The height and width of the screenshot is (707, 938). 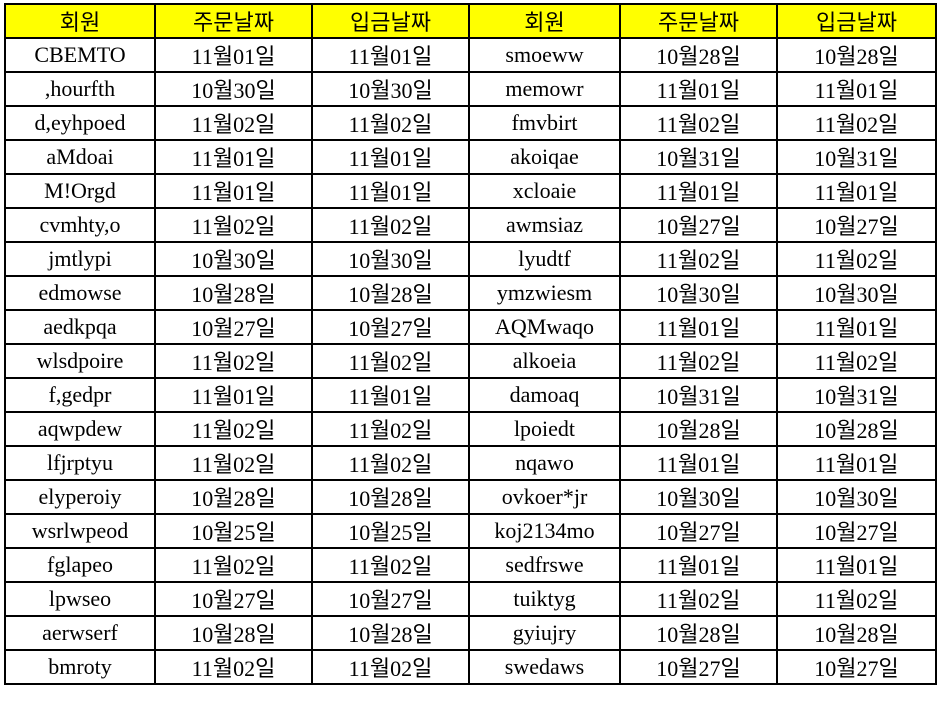 What do you see at coordinates (80, 123) in the screenshot?
I see `member-cell: d,eyhpoed` at bounding box center [80, 123].